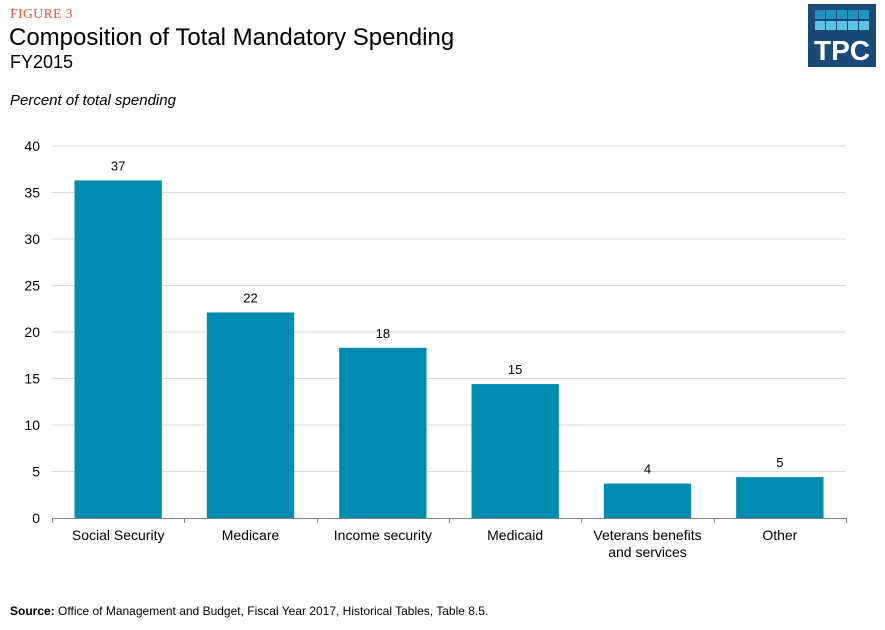  Describe the element at coordinates (42, 62) in the screenshot. I see `chart-subtitle: FY2015` at that location.